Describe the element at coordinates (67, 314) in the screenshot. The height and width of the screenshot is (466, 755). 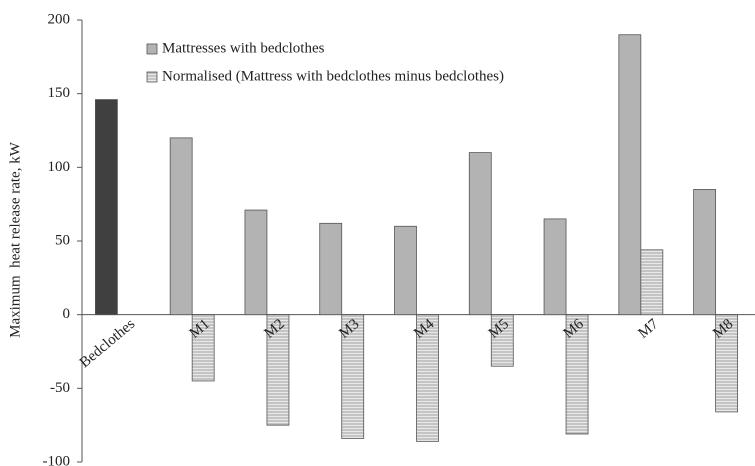
I see `y-tick-label: 0` at that location.